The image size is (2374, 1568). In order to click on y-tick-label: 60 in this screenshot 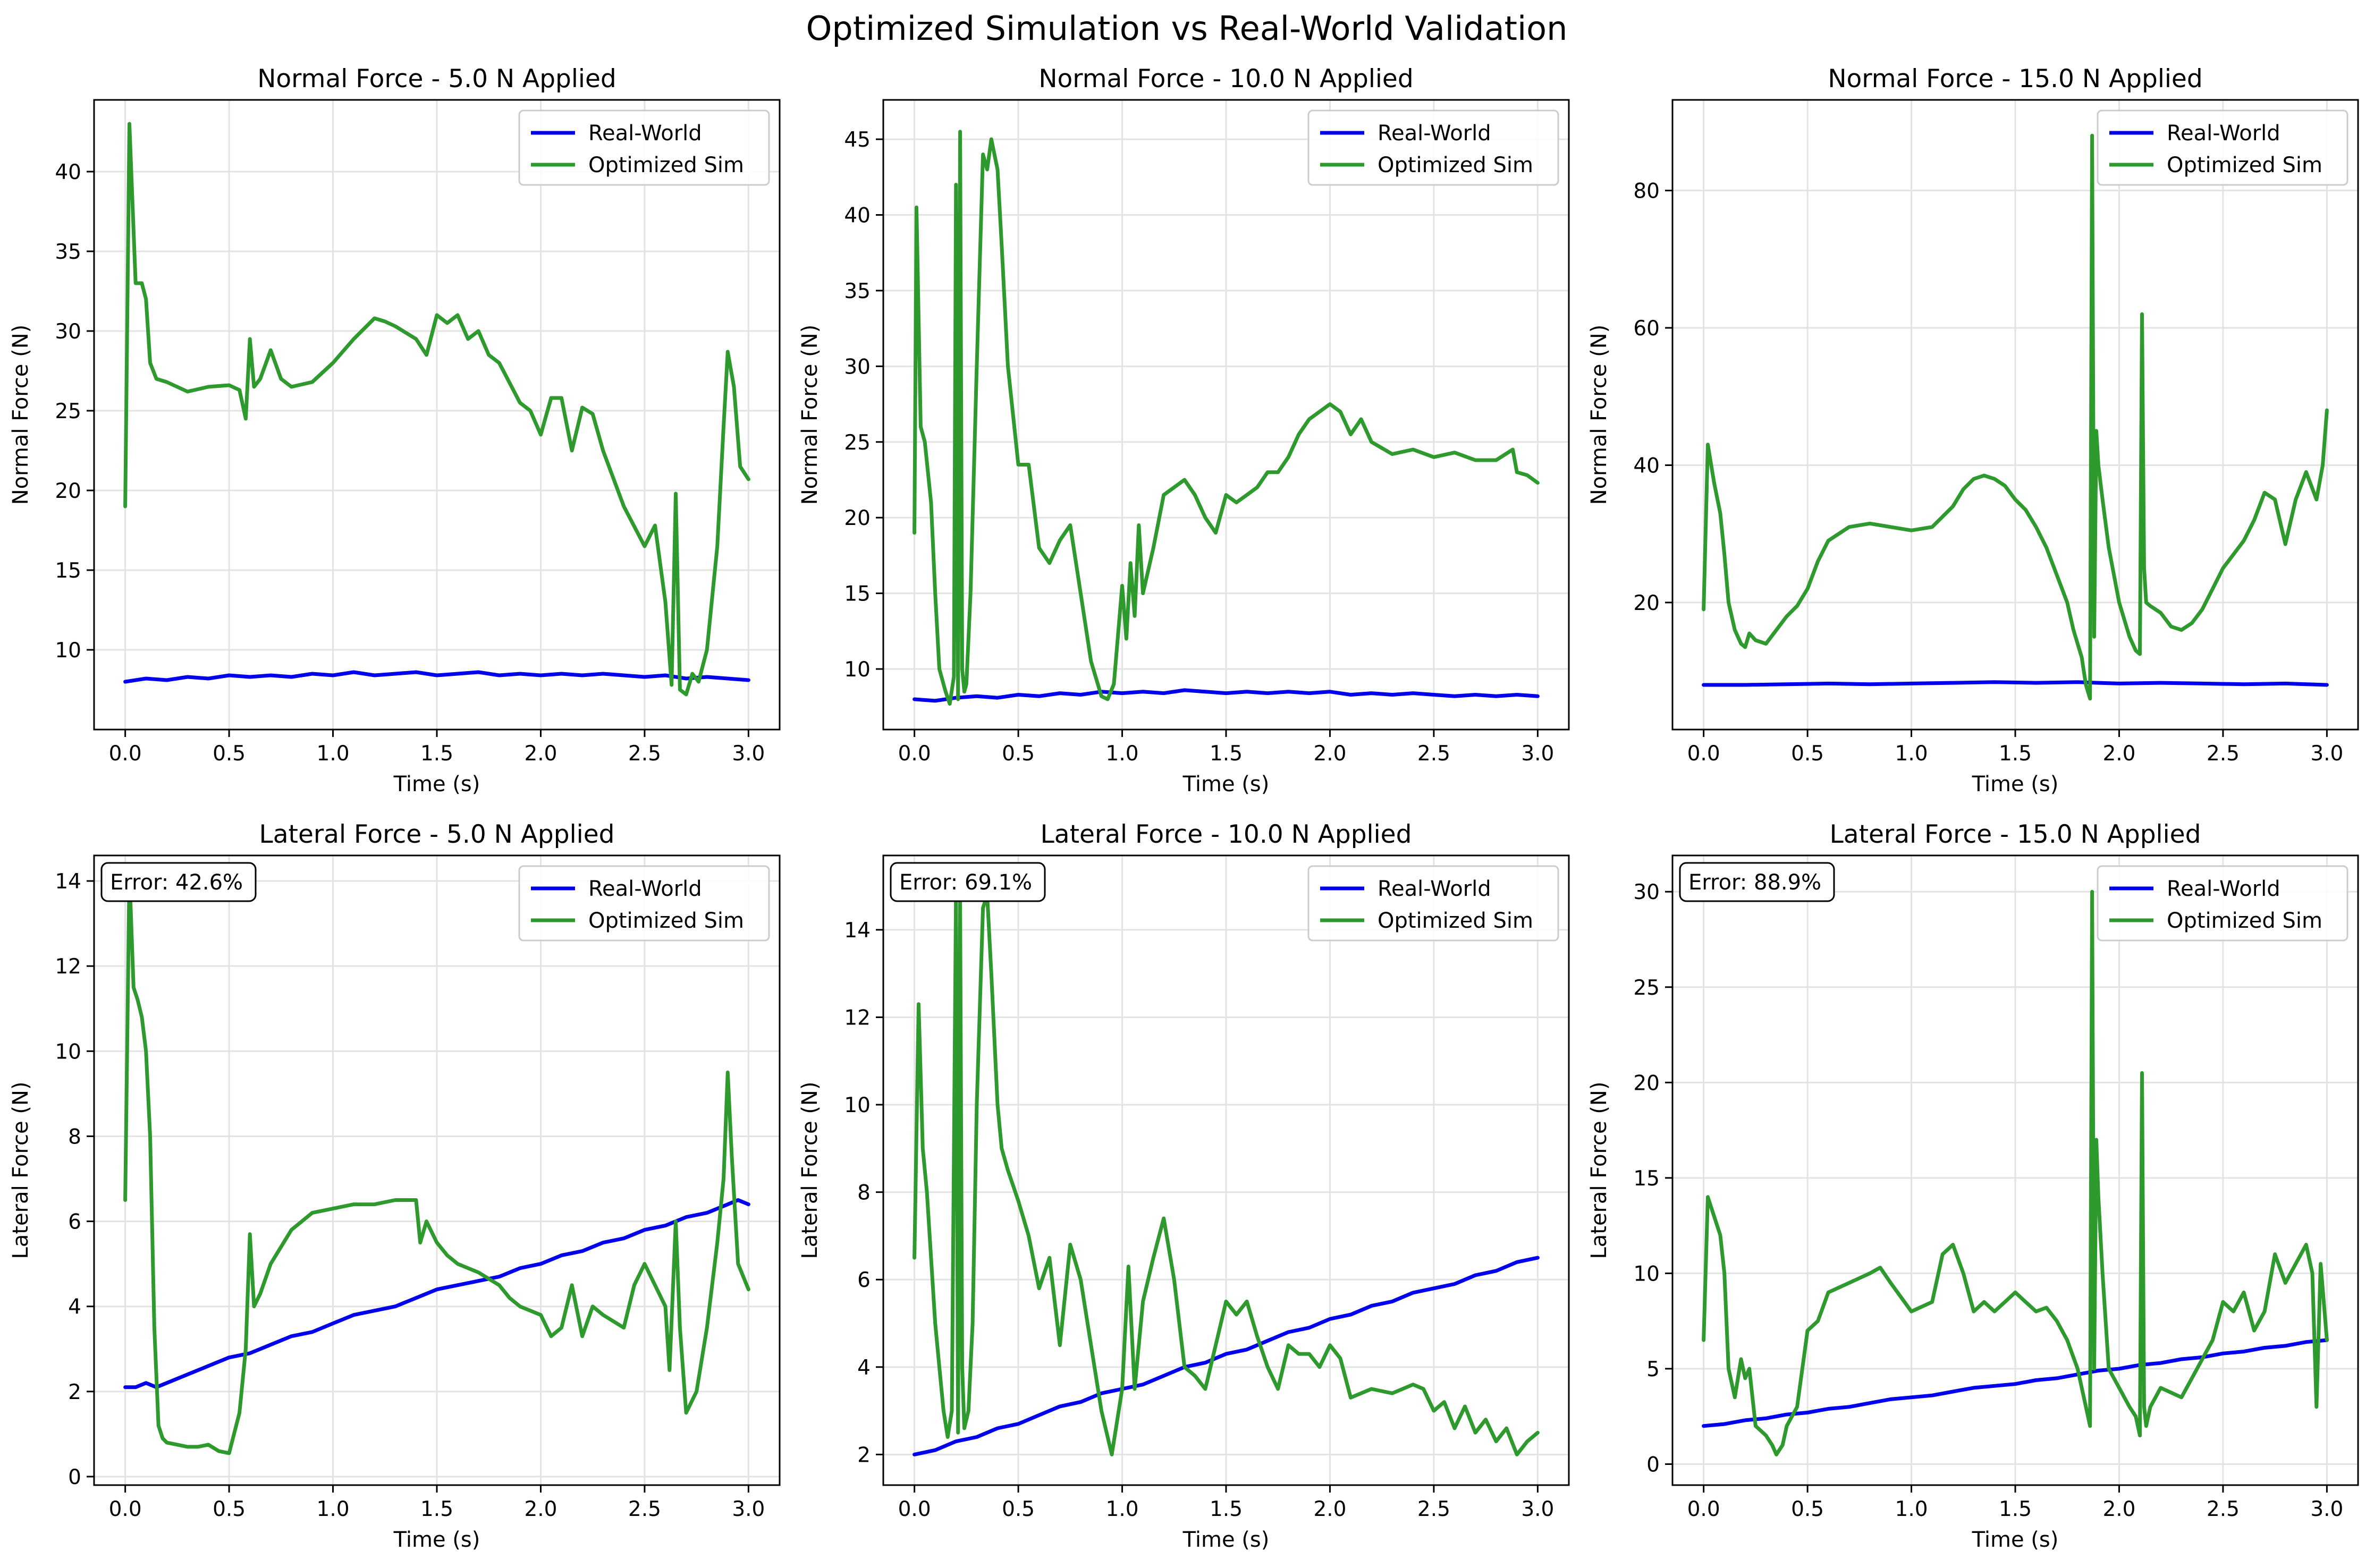, I will do `click(1646, 329)`.